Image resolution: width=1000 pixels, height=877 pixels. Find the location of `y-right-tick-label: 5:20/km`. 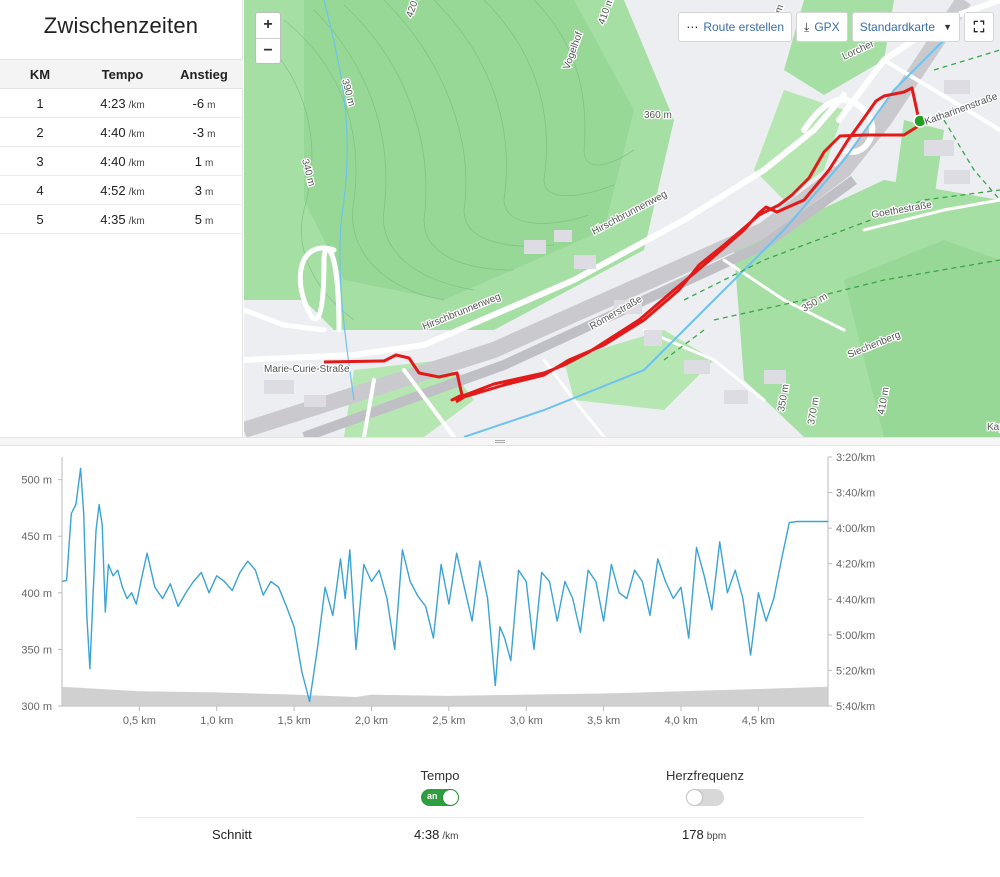

y-right-tick-label: 5:20/km is located at coordinates (855, 671).